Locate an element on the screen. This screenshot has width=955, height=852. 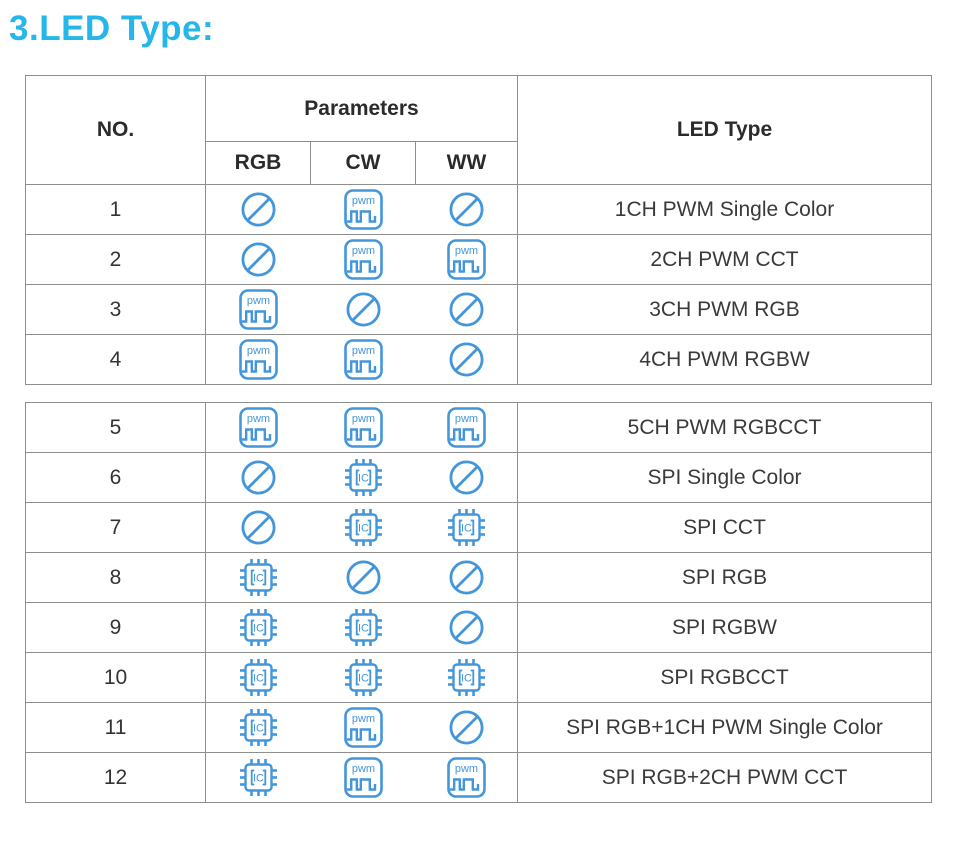
led-type-cell: SPI RGBCCT is located at coordinates (724, 677).